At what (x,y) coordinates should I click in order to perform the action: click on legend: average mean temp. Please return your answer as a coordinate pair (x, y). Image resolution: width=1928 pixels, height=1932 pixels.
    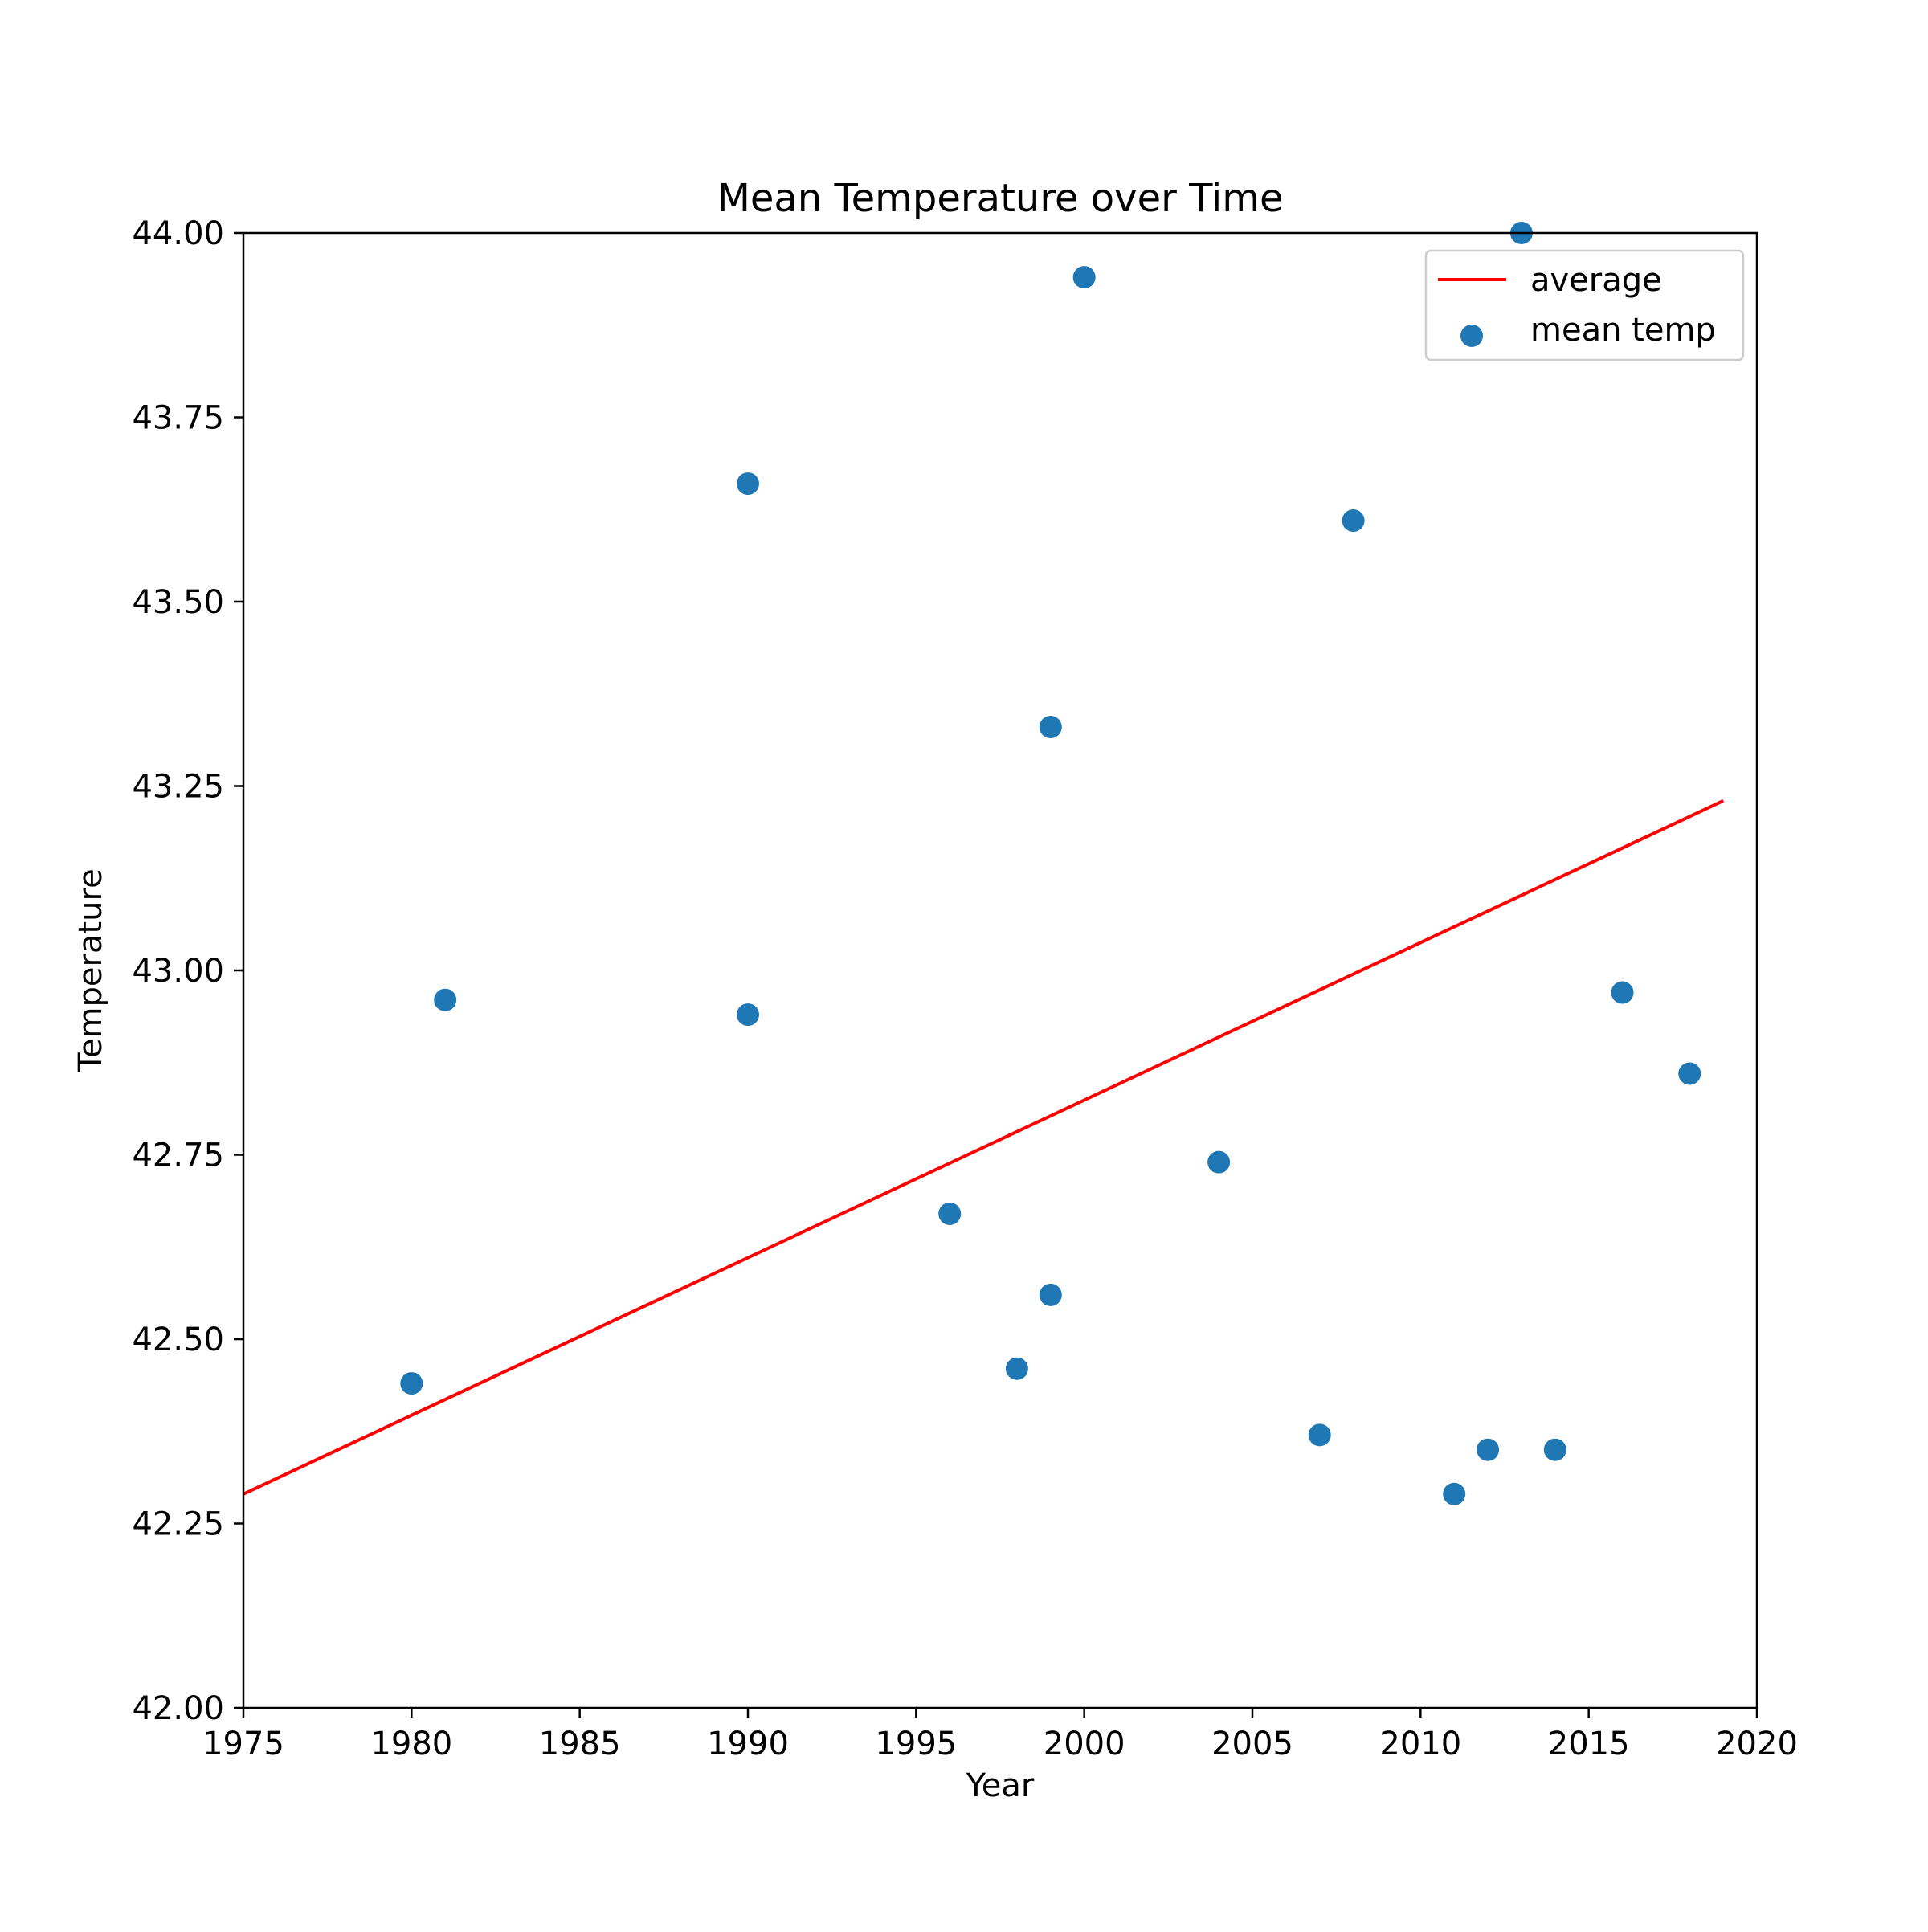
    Looking at the image, I should click on (1584, 305).